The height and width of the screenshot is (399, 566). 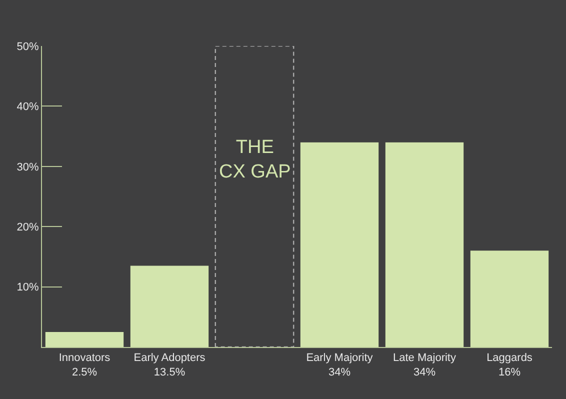 What do you see at coordinates (84, 358) in the screenshot?
I see `x-tick-label: Innovators` at bounding box center [84, 358].